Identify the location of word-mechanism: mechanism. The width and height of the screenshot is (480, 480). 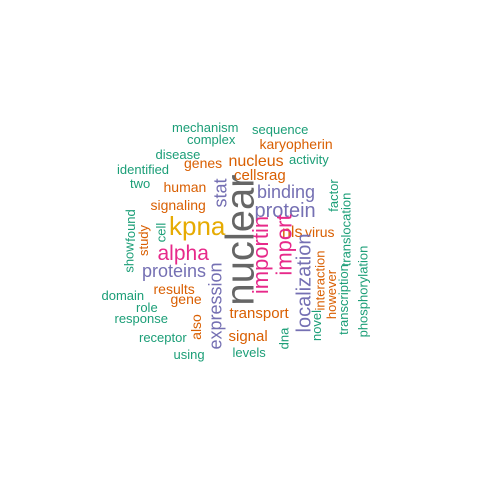
(205, 127).